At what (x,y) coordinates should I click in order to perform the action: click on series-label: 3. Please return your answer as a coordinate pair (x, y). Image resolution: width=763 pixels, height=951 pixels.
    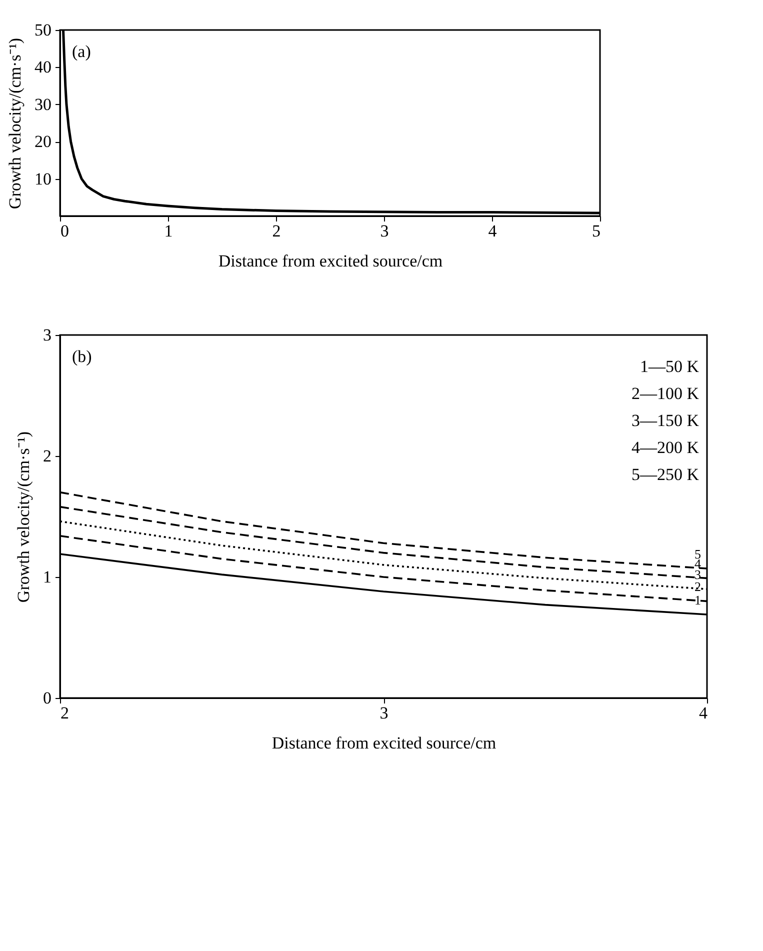
    Looking at the image, I should click on (697, 574).